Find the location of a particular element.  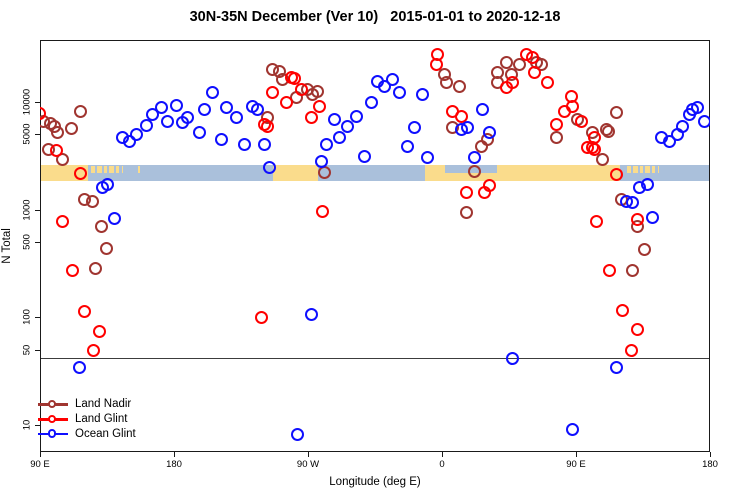

legend-label: Land Glint is located at coordinates (101, 418).